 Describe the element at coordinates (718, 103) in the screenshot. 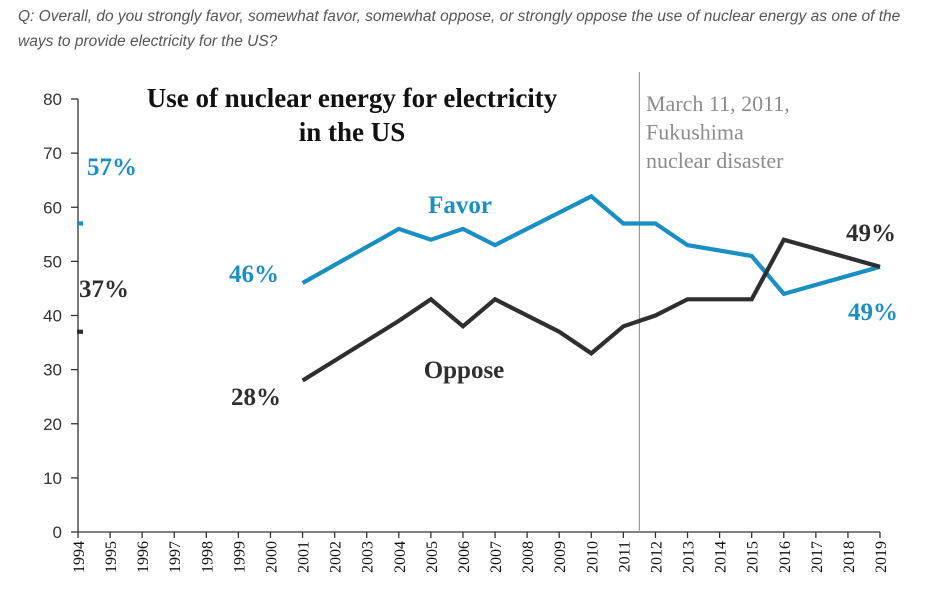

I see `event-annotation-line: March 11, 2011,` at that location.